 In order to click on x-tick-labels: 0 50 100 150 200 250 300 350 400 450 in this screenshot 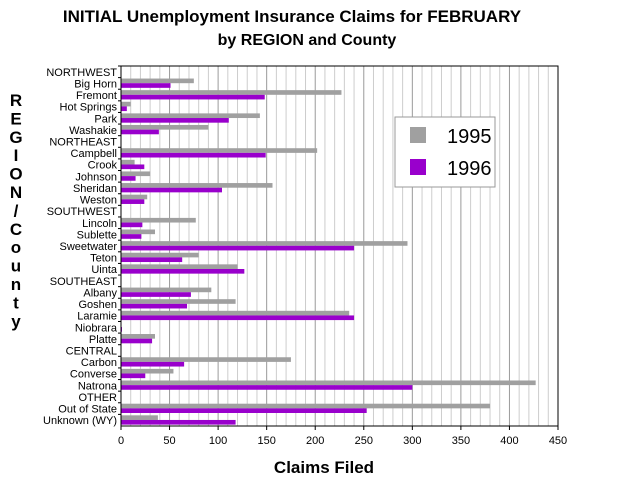, I will do `click(342, 436)`.